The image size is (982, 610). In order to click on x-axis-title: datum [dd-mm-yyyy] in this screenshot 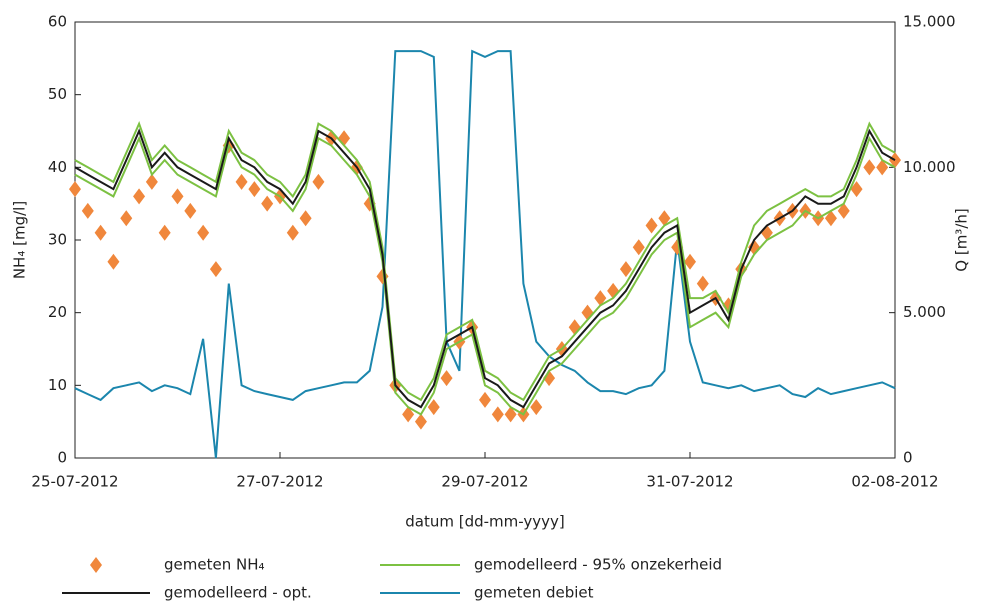, I will do `click(485, 522)`.